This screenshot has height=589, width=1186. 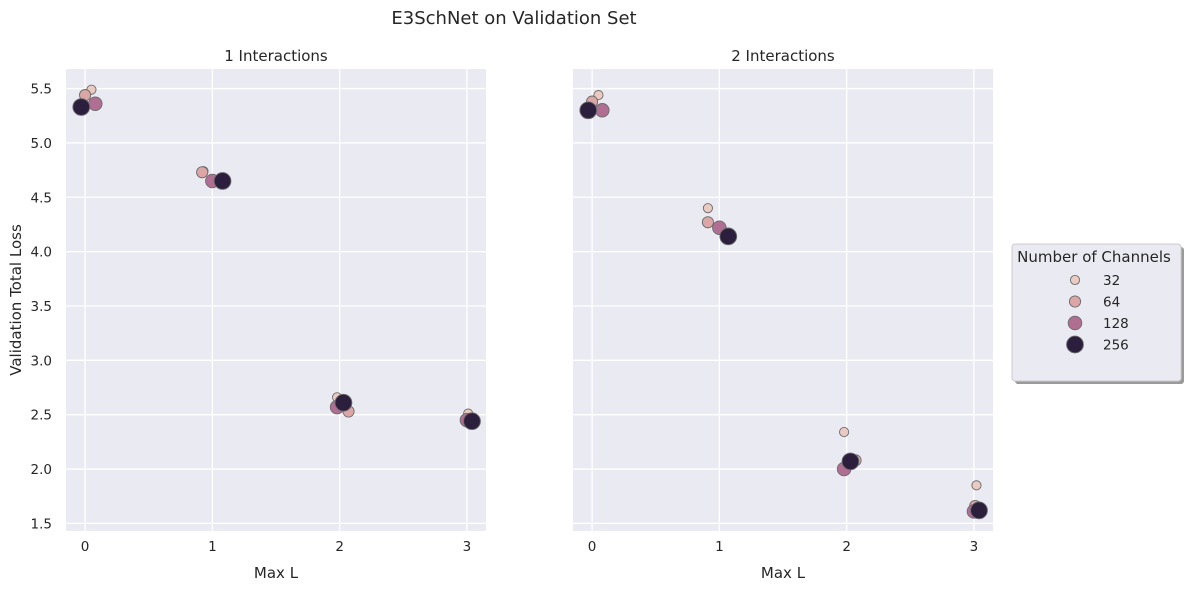 What do you see at coordinates (41, 524) in the screenshot?
I see `y-tick-label: 1.5` at bounding box center [41, 524].